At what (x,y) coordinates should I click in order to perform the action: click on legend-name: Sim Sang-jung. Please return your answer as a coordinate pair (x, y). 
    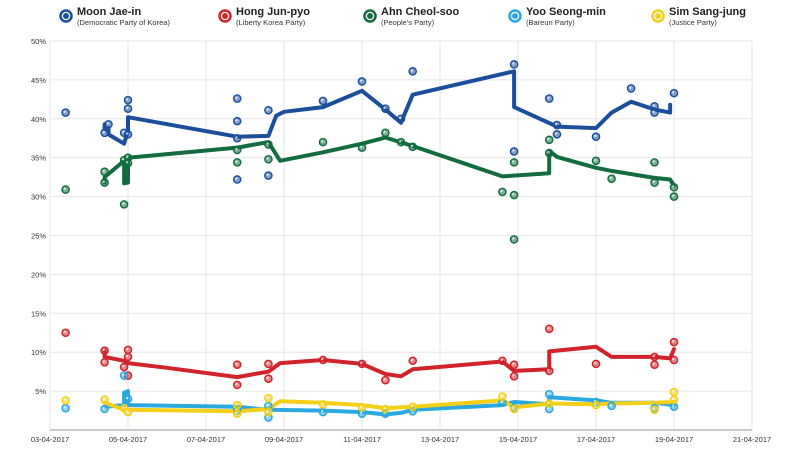
    Looking at the image, I should click on (707, 12).